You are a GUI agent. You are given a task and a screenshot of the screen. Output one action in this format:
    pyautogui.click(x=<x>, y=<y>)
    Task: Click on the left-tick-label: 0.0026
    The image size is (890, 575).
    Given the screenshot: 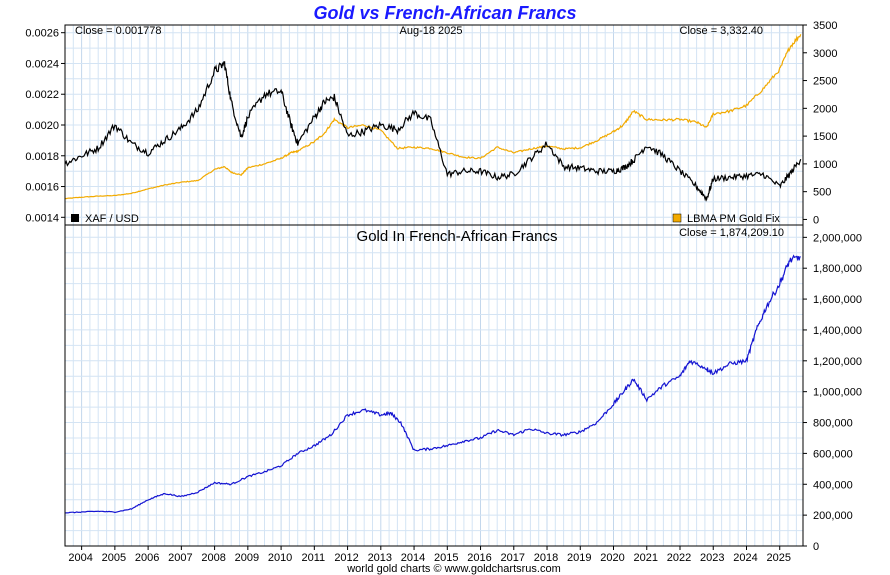 What is the action you would take?
    pyautogui.click(x=42, y=34)
    